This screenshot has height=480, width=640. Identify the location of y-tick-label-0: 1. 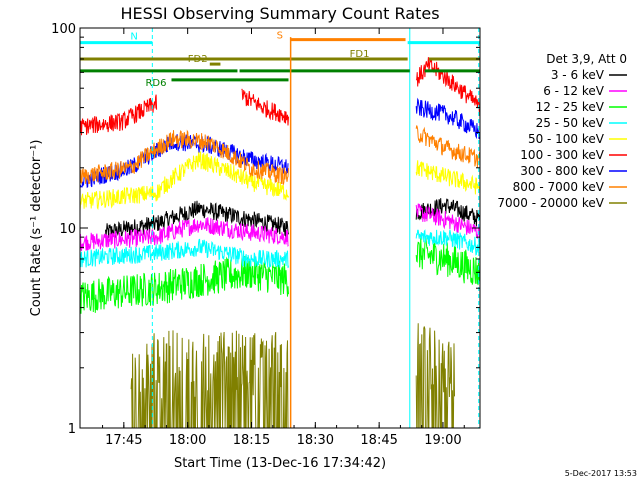
(72, 429).